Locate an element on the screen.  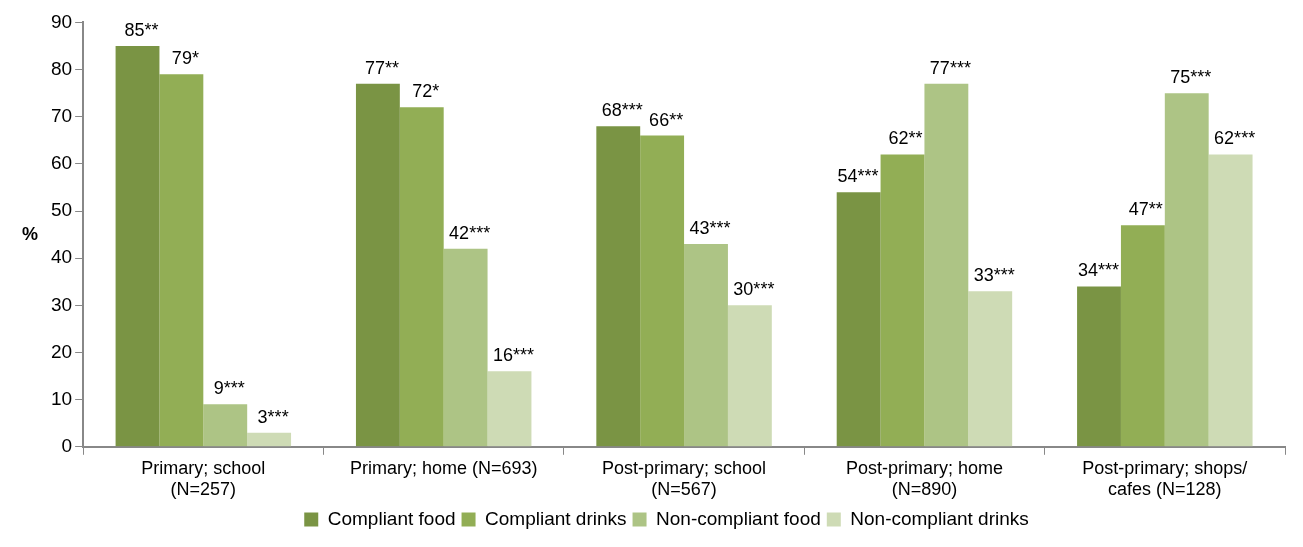
data-label: 34*** is located at coordinates (1098, 270).